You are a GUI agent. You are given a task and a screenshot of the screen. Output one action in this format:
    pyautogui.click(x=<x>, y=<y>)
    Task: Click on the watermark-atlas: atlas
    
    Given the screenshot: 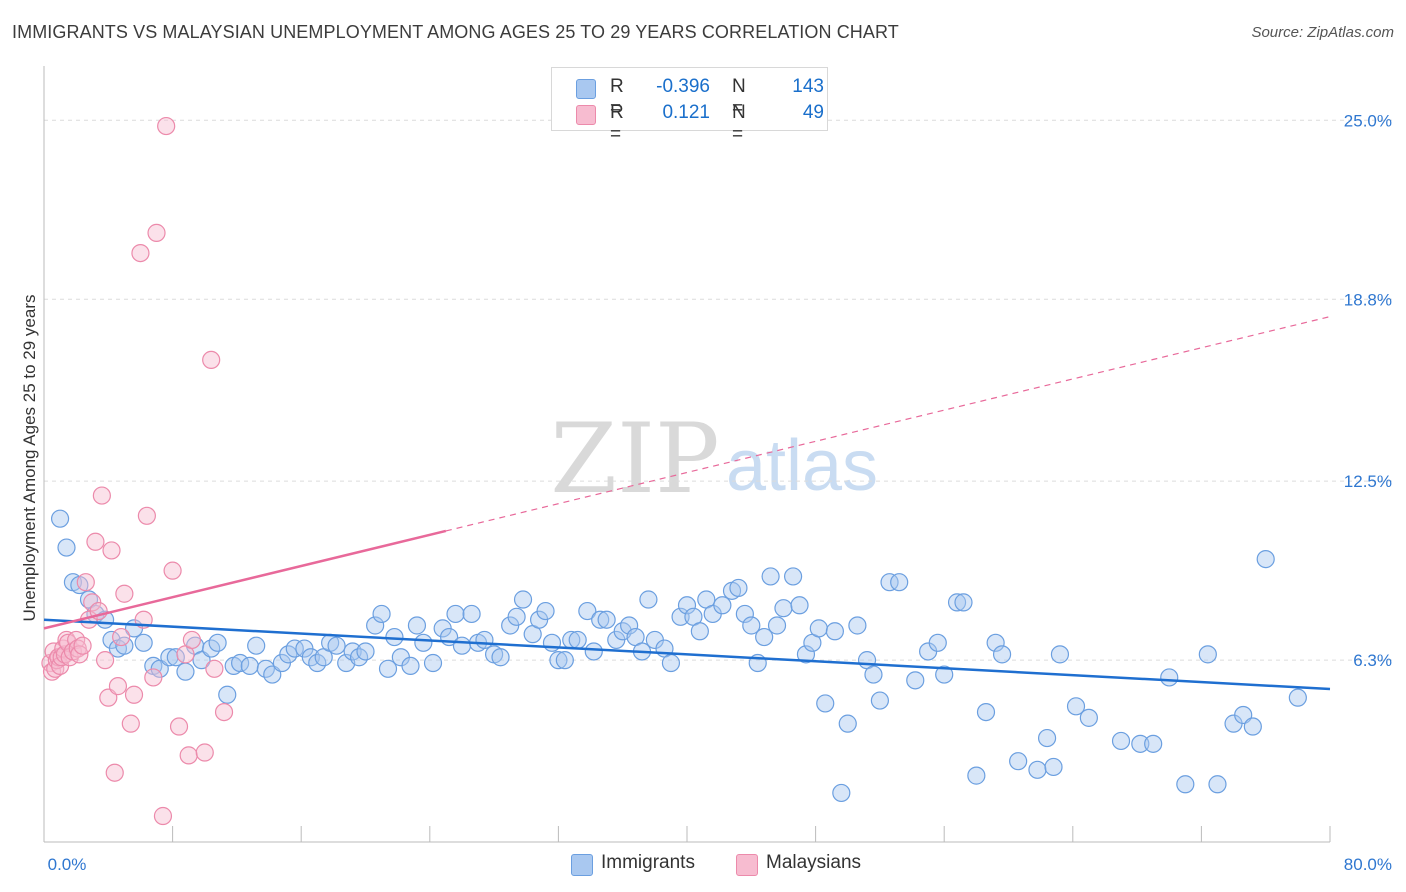 What is the action you would take?
    pyautogui.click(x=802, y=466)
    